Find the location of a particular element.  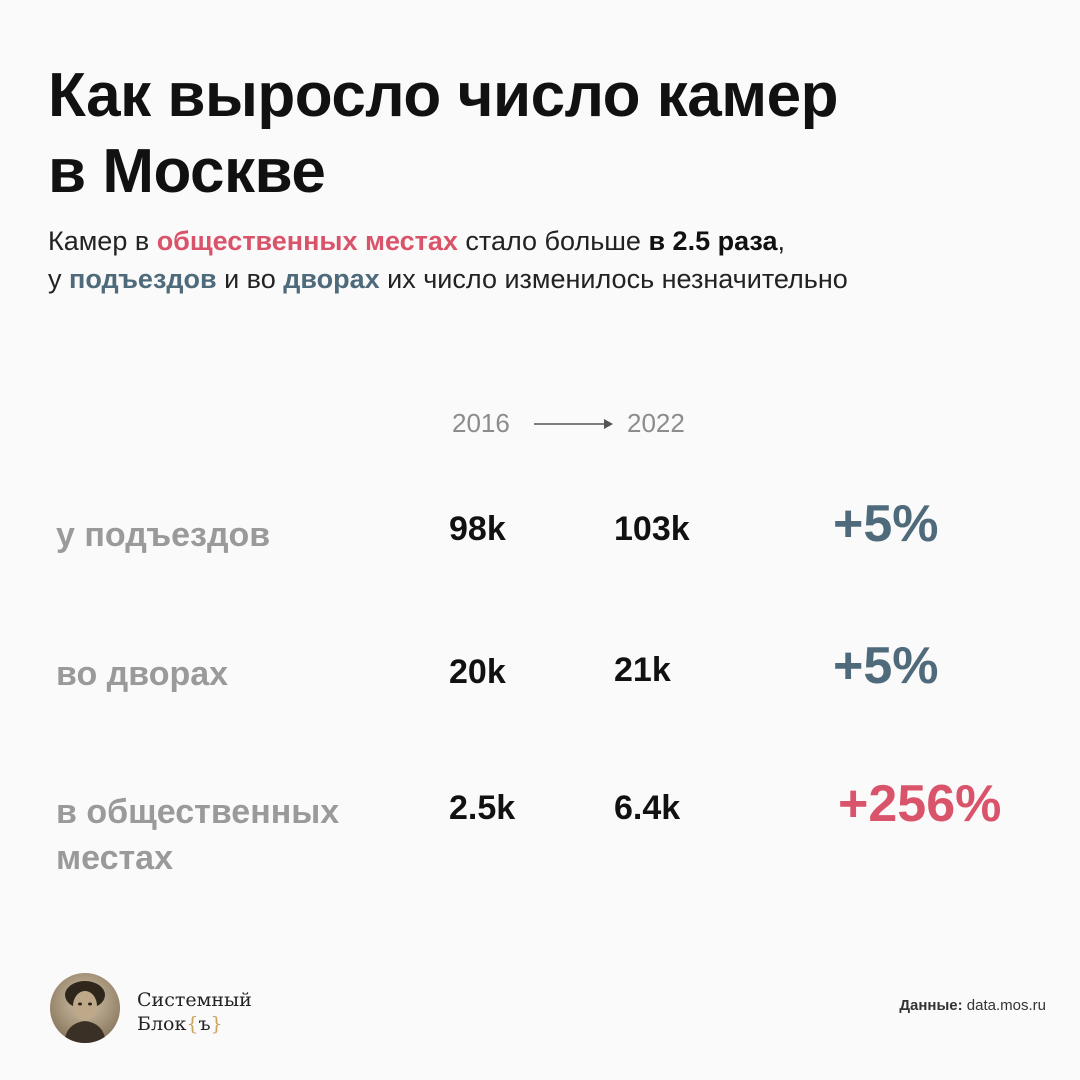

arrow-right-icon is located at coordinates (573, 424).